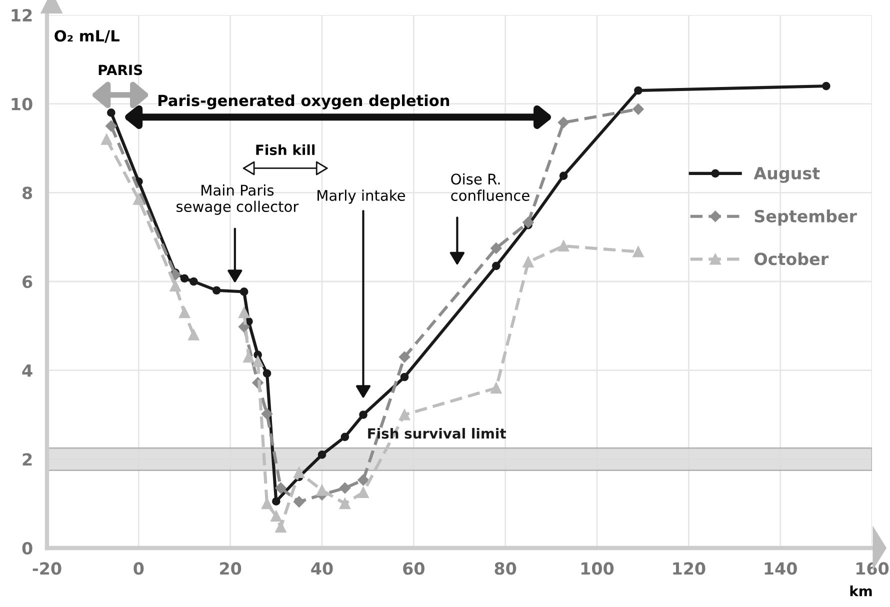 The height and width of the screenshot is (607, 890). Describe the element at coordinates (787, 175) in the screenshot. I see `legend-label: August` at that location.